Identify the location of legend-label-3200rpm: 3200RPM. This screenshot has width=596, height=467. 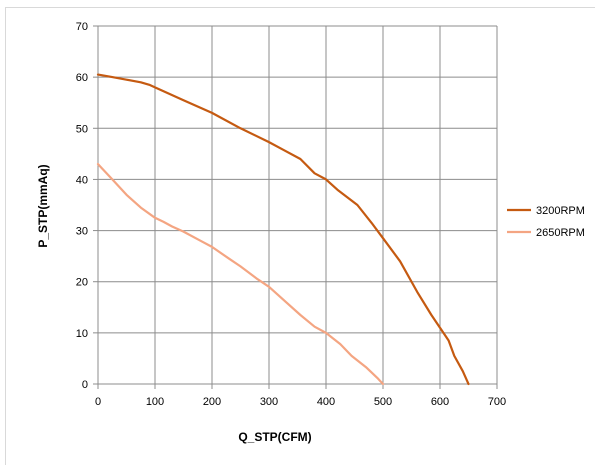
(560, 211).